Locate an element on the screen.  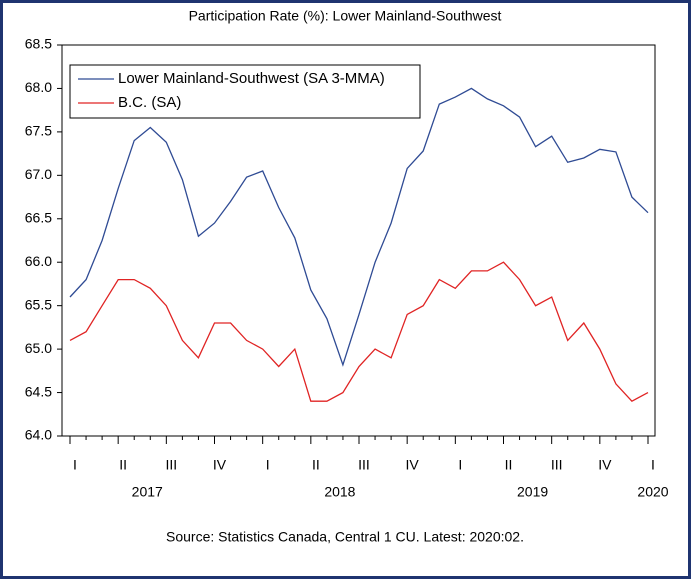
y-tick-label: 65.0 is located at coordinates (38, 348).